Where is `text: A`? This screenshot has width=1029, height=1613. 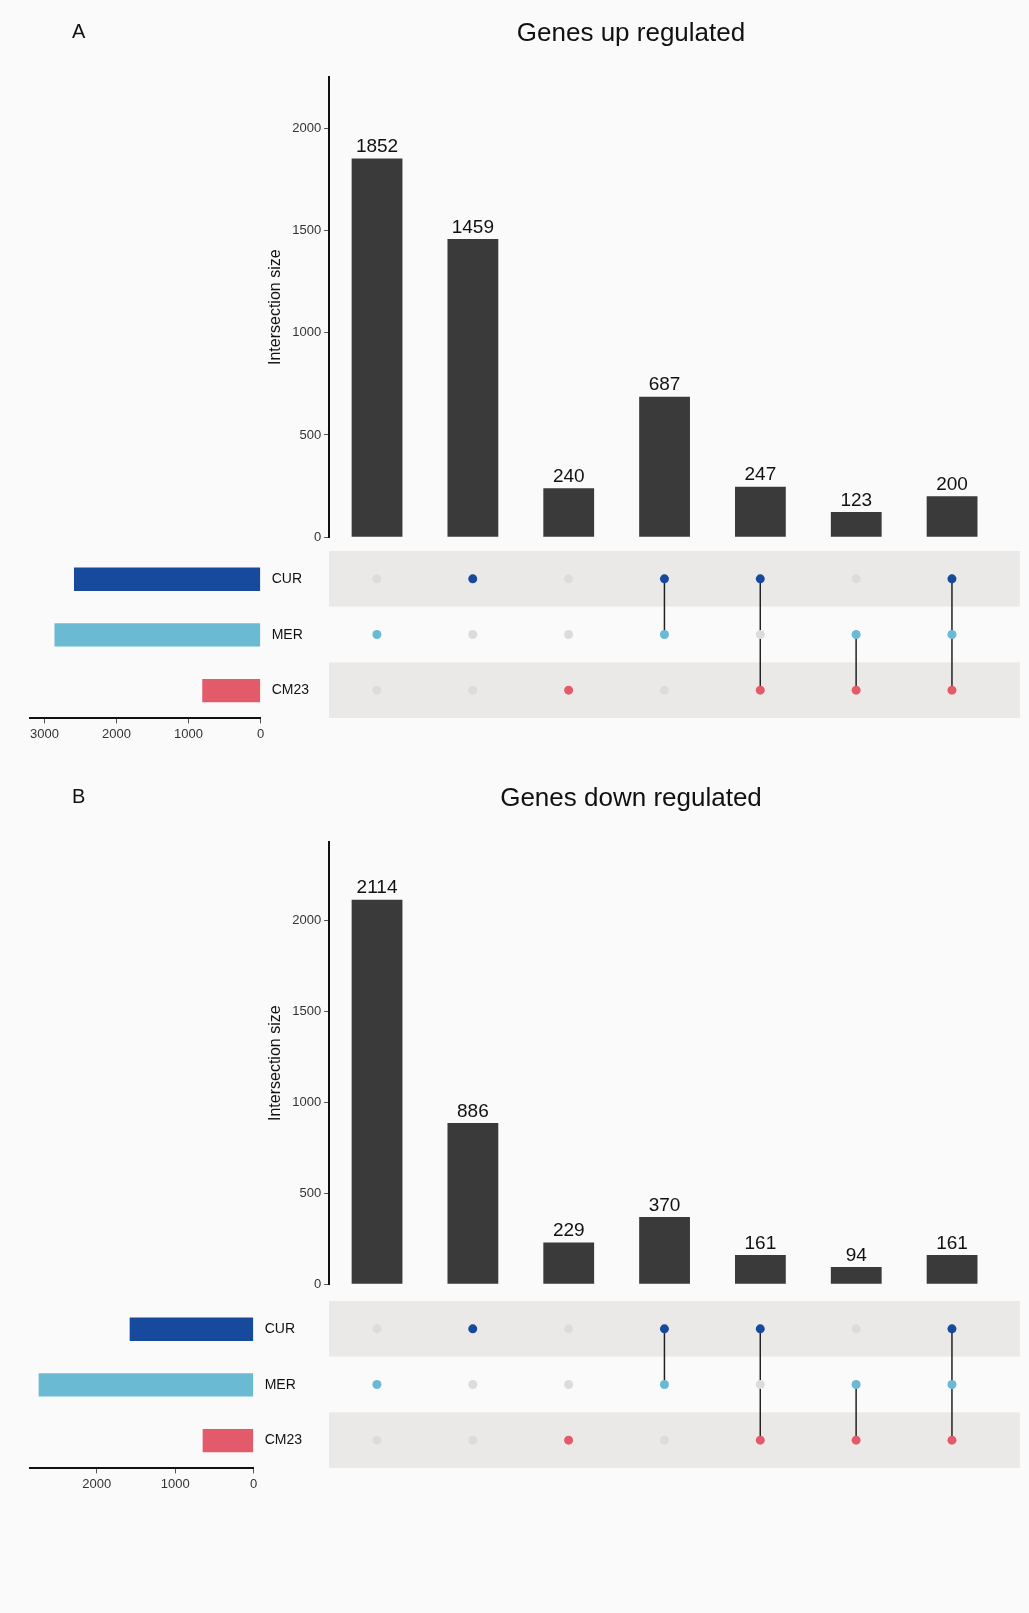
text: A is located at coordinates (79, 30).